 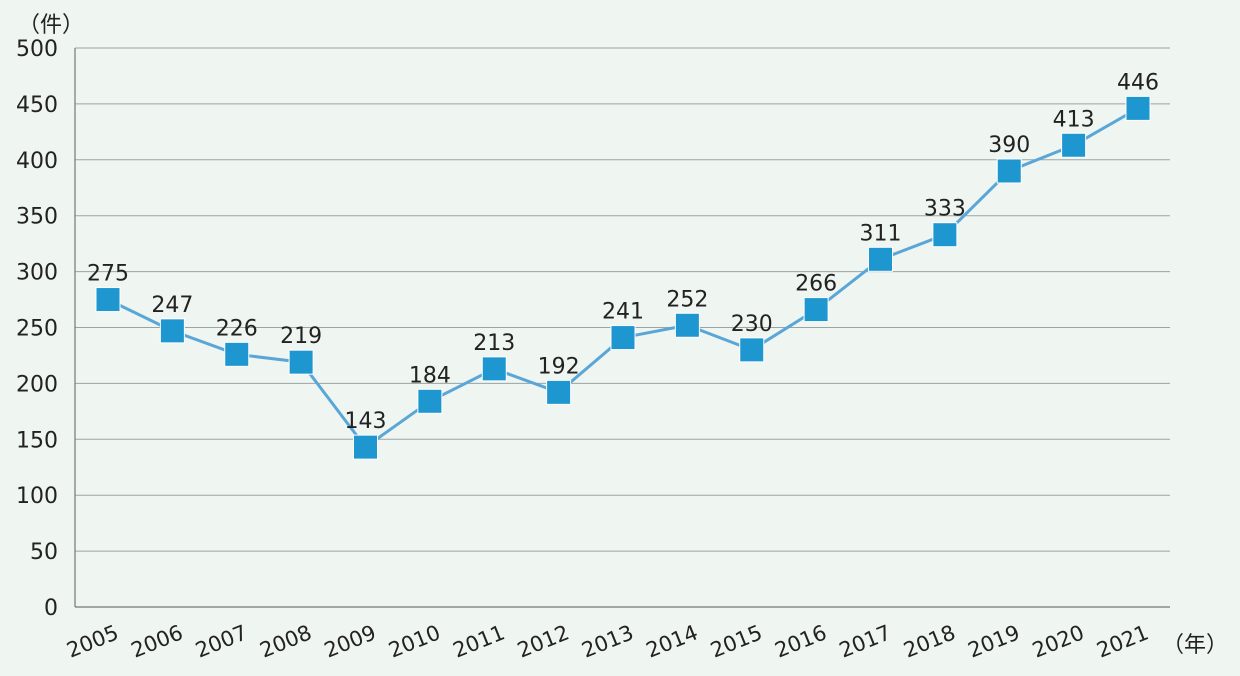 I want to click on x-tick-label-2012: 2012, so click(x=543, y=641).